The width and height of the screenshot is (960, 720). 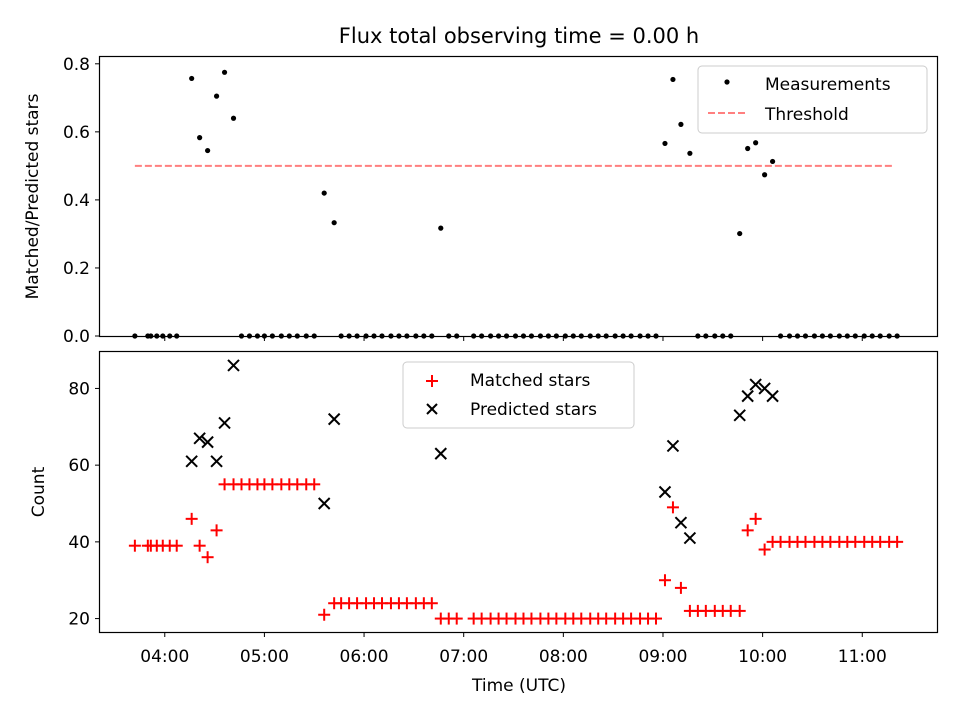 I want to click on bottom-x-axis: 04:00 05:00 06:00 07:00 08:00 09:00 10:00 11:00, so click(x=513, y=649).